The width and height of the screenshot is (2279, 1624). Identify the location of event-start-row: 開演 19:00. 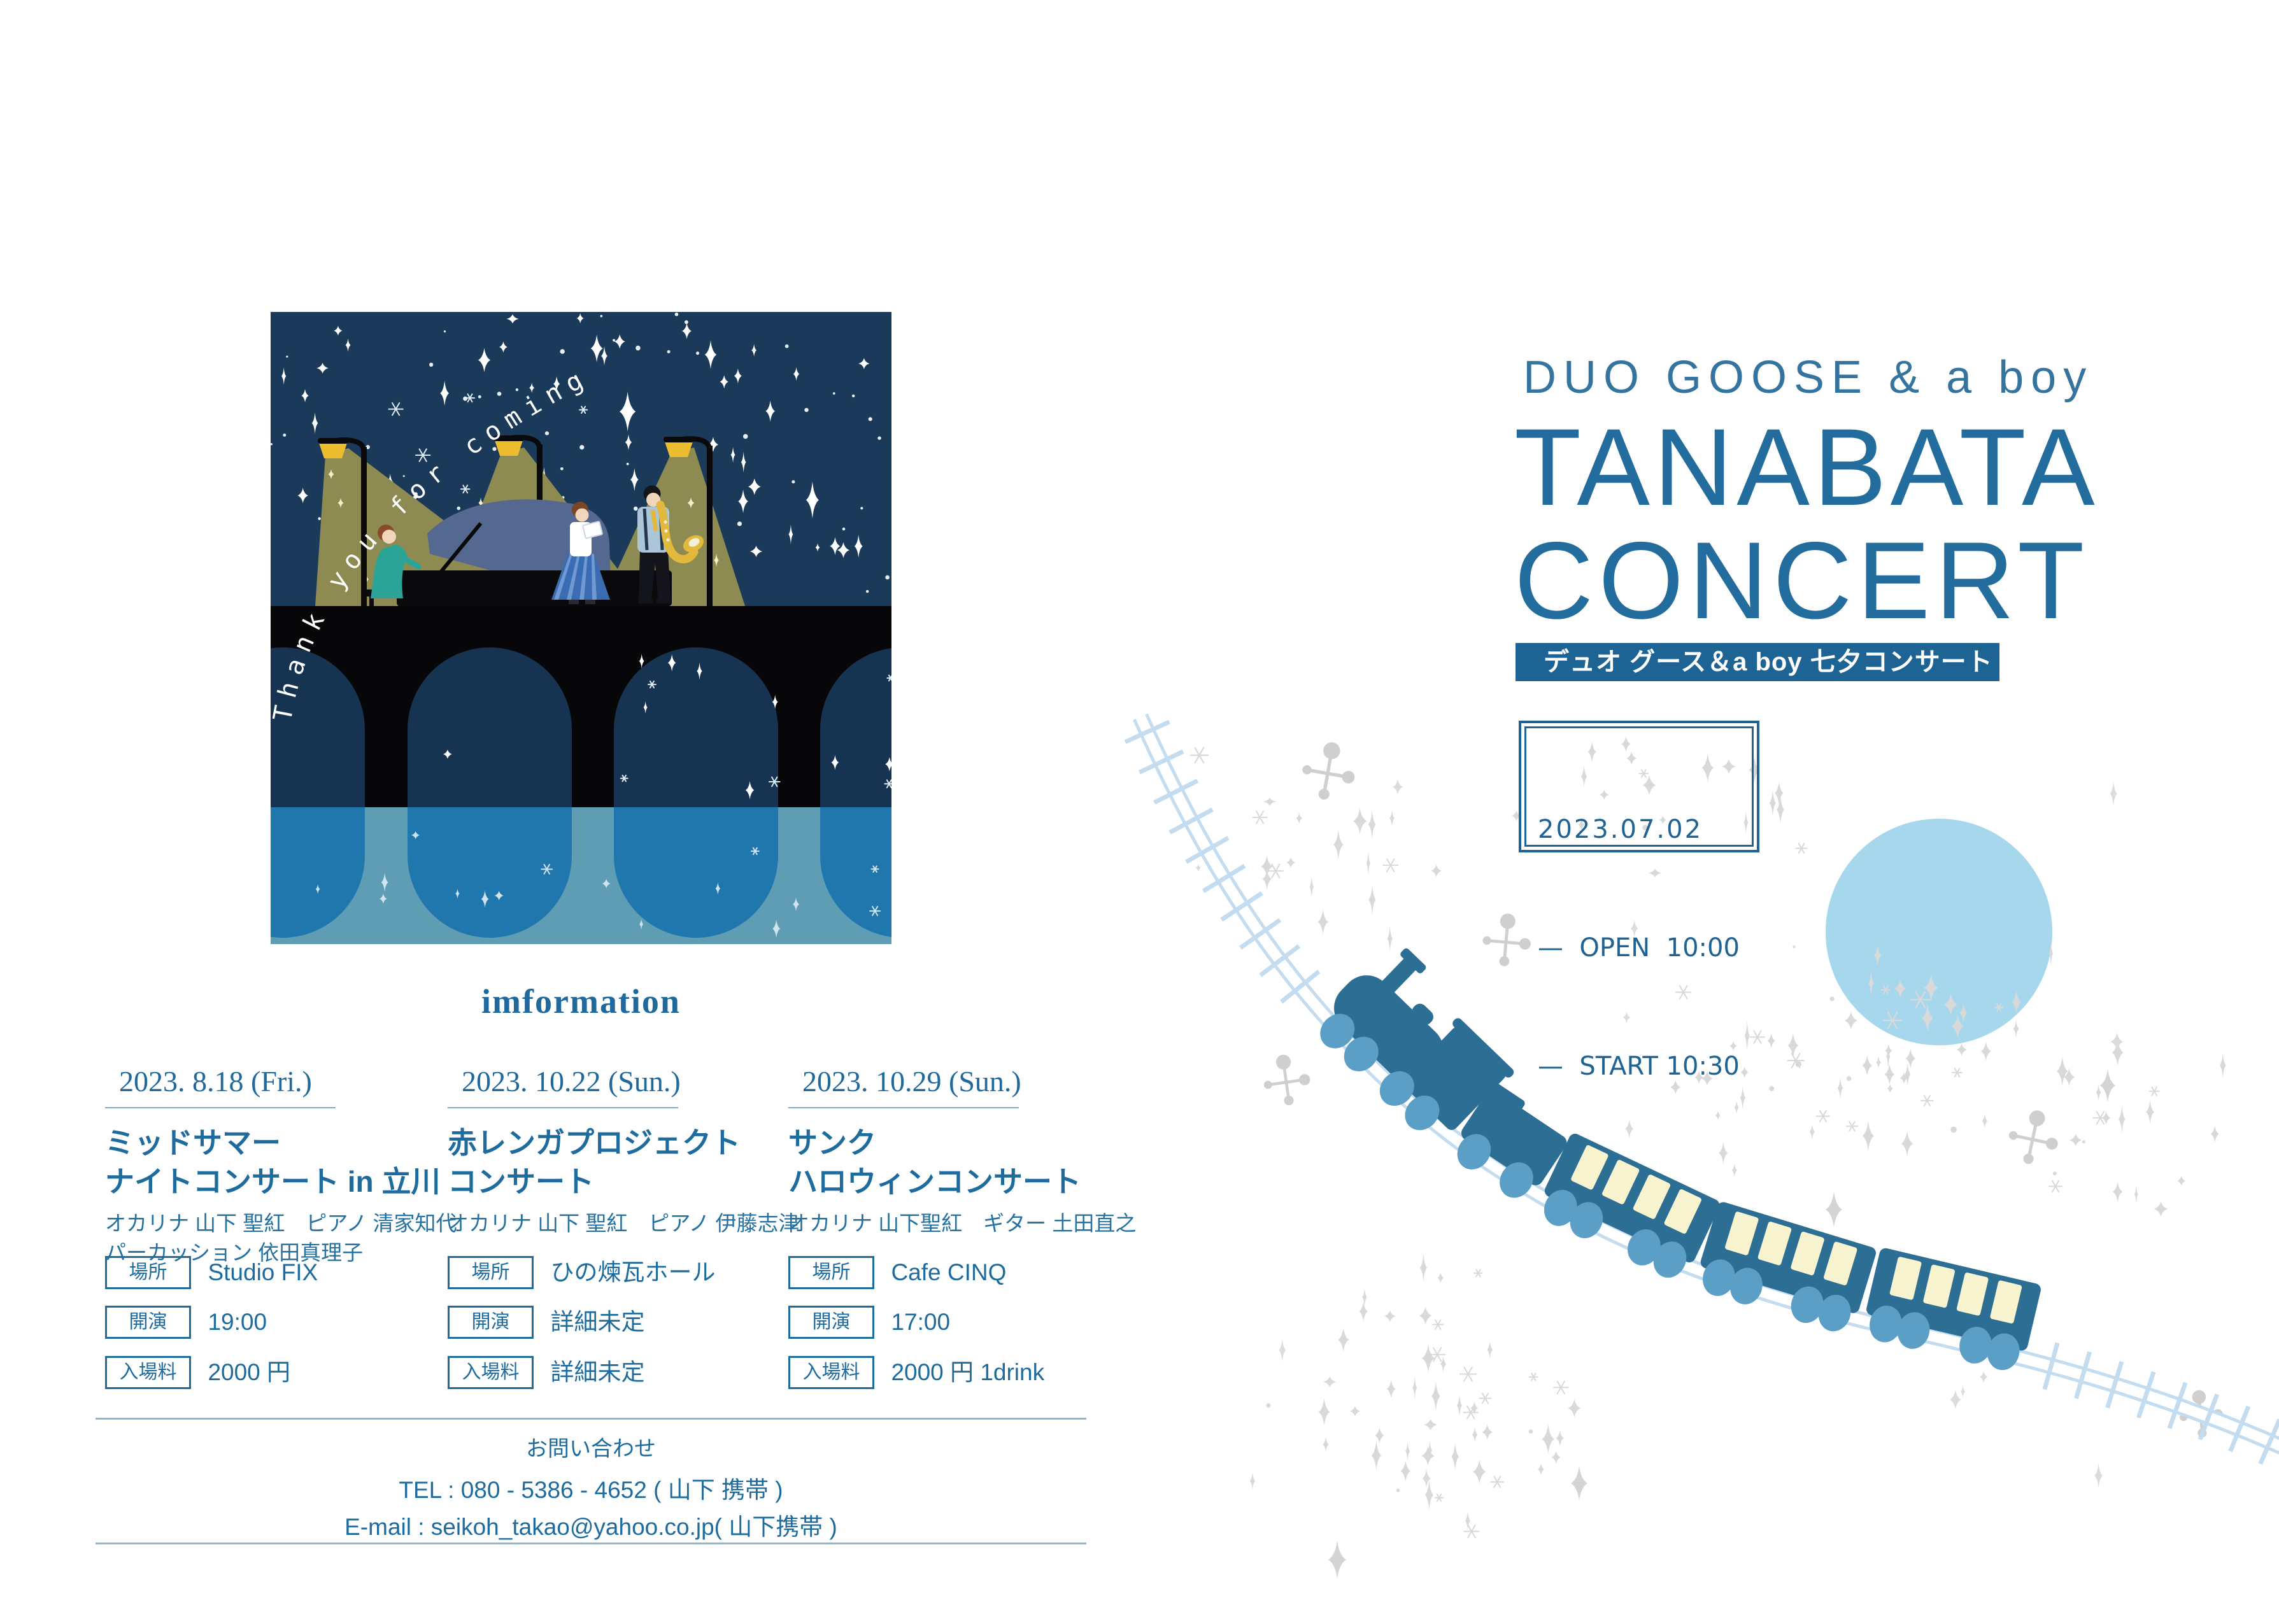
(186, 1322).